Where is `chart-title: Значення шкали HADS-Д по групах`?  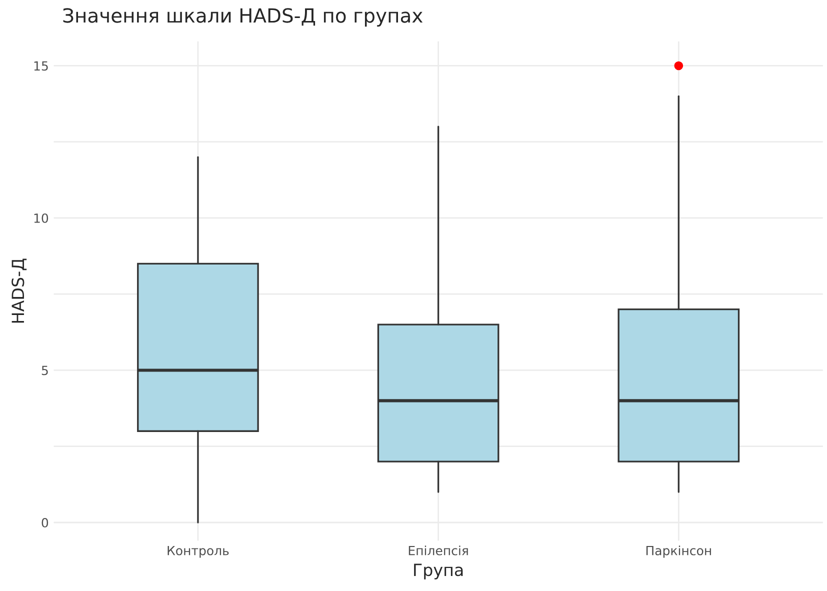 chart-title: Значення шкали HADS-Д по групах is located at coordinates (243, 17).